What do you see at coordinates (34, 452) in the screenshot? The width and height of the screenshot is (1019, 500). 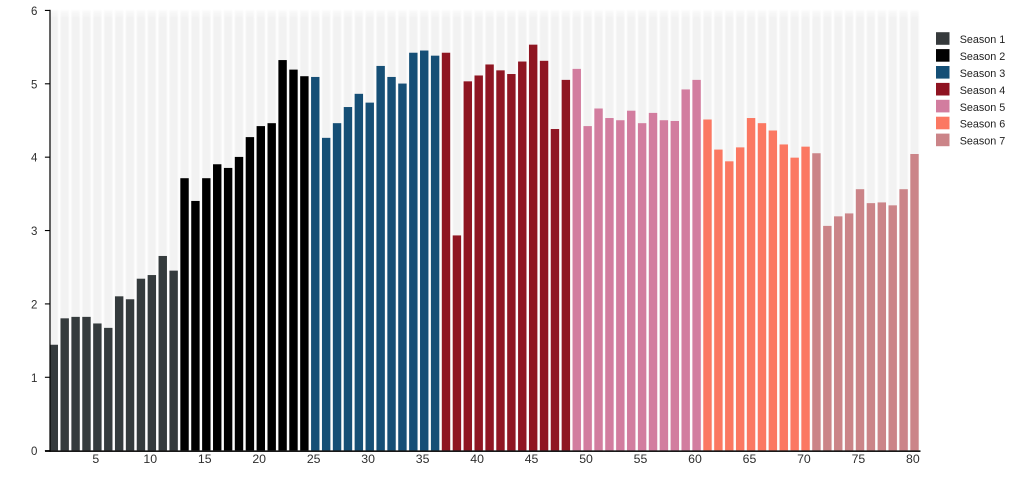 I see `svg-text: 0` at bounding box center [34, 452].